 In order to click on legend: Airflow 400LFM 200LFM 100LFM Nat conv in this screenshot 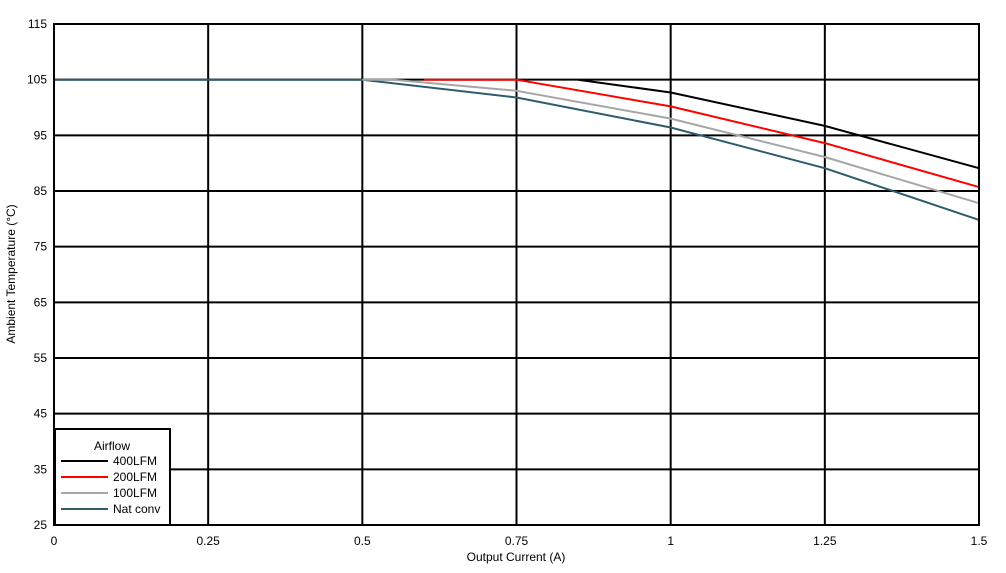, I will do `click(112, 477)`.